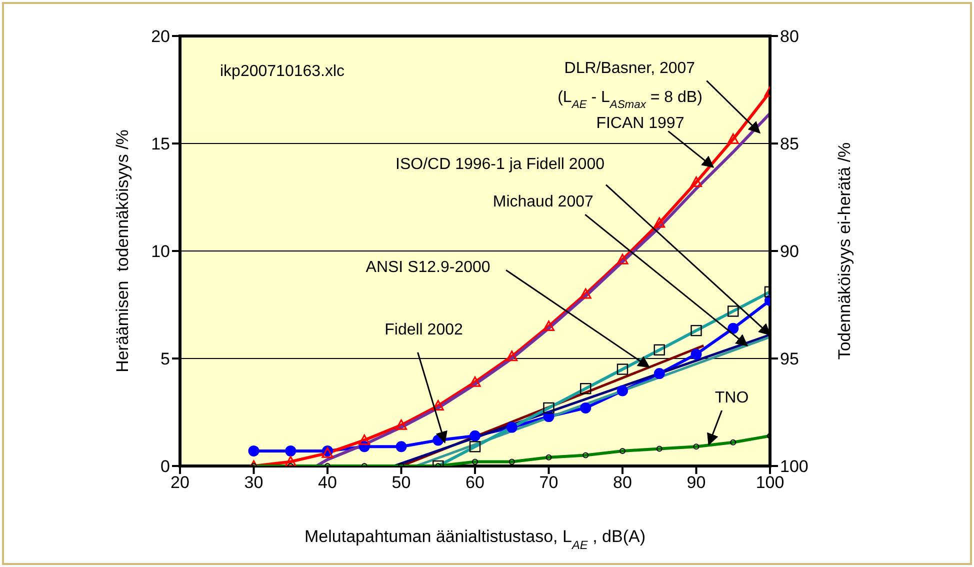 The height and width of the screenshot is (567, 974). What do you see at coordinates (165, 466) in the screenshot?
I see `y-tick-label: 0` at bounding box center [165, 466].